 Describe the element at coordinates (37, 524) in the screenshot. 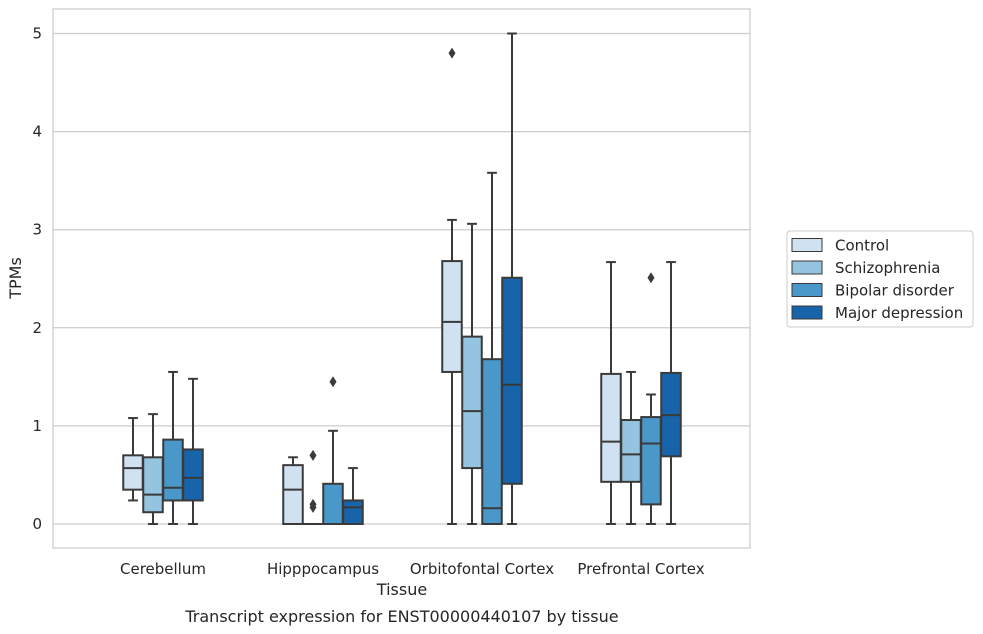

I see `y-tick-label: 0` at that location.